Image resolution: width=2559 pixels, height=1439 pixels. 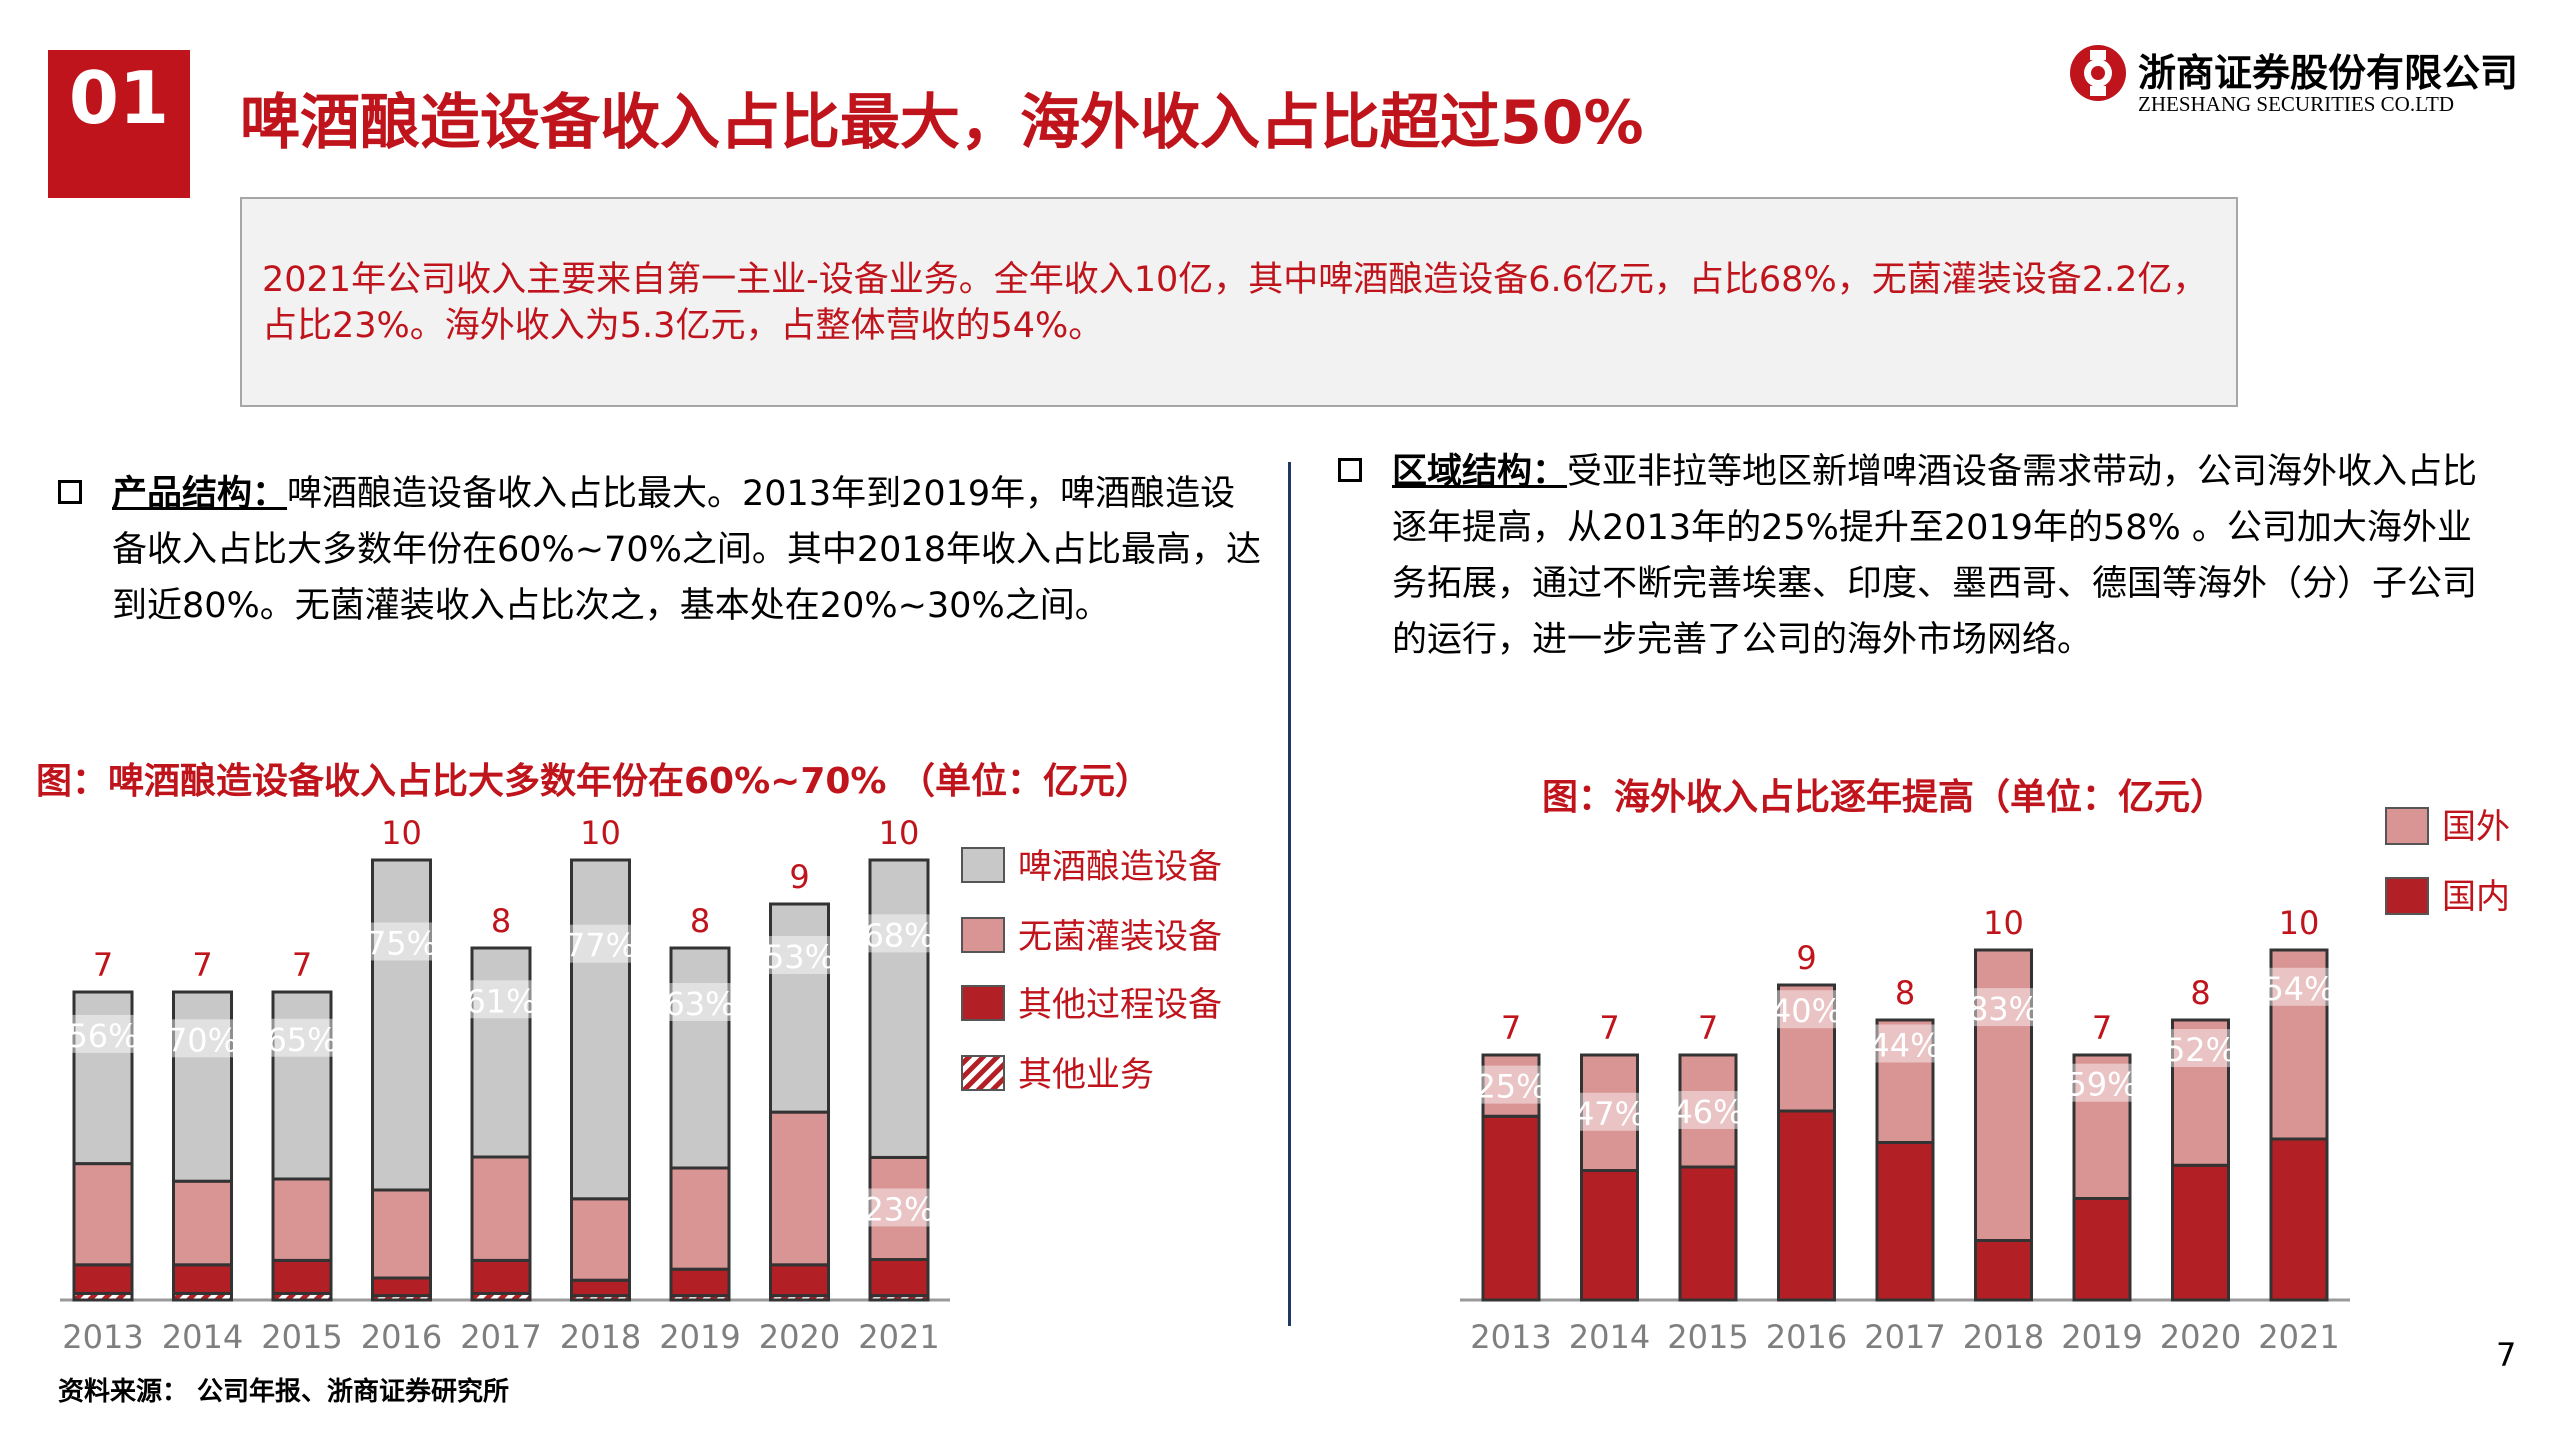 What do you see at coordinates (2200, 1048) in the screenshot?
I see `data-label-2020-s1-bg` at bounding box center [2200, 1048].